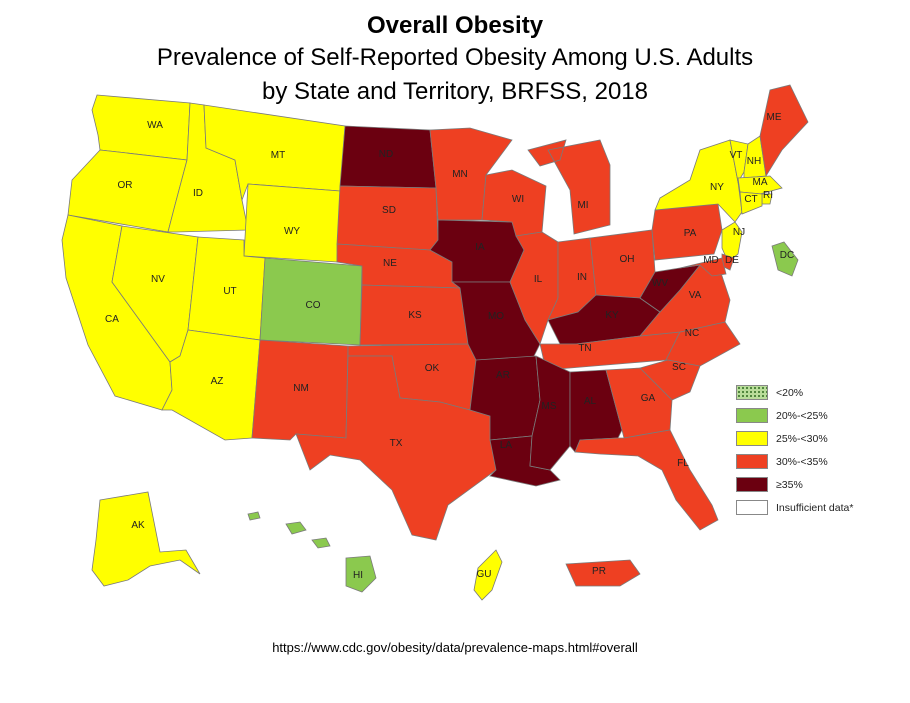 This screenshot has width=910, height=703. I want to click on legend-label: 25%-<30%, so click(802, 438).